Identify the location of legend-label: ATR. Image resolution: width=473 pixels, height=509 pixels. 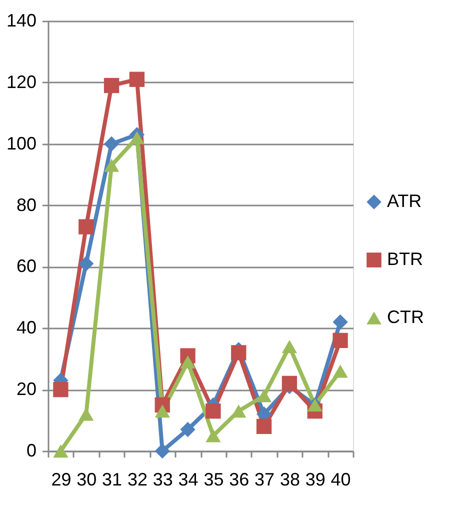
(404, 201).